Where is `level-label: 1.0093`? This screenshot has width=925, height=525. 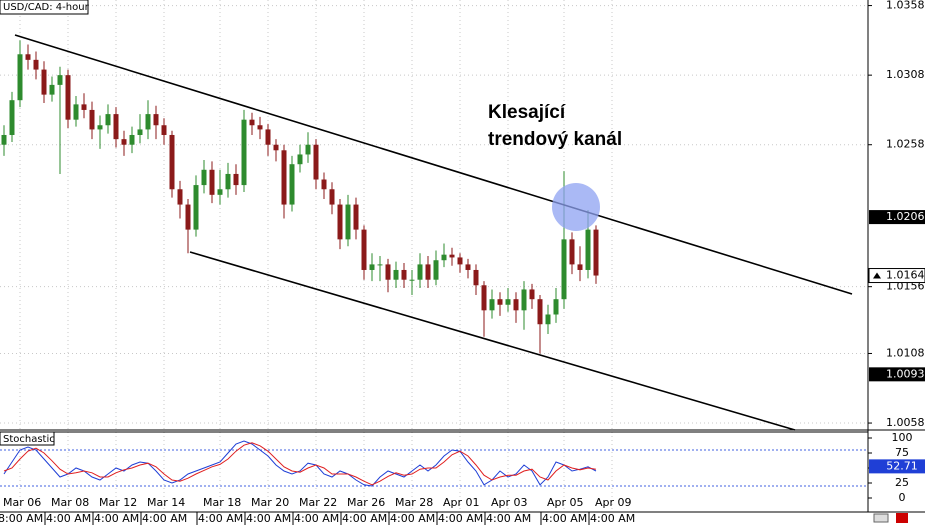 level-label: 1.0093 is located at coordinates (905, 373).